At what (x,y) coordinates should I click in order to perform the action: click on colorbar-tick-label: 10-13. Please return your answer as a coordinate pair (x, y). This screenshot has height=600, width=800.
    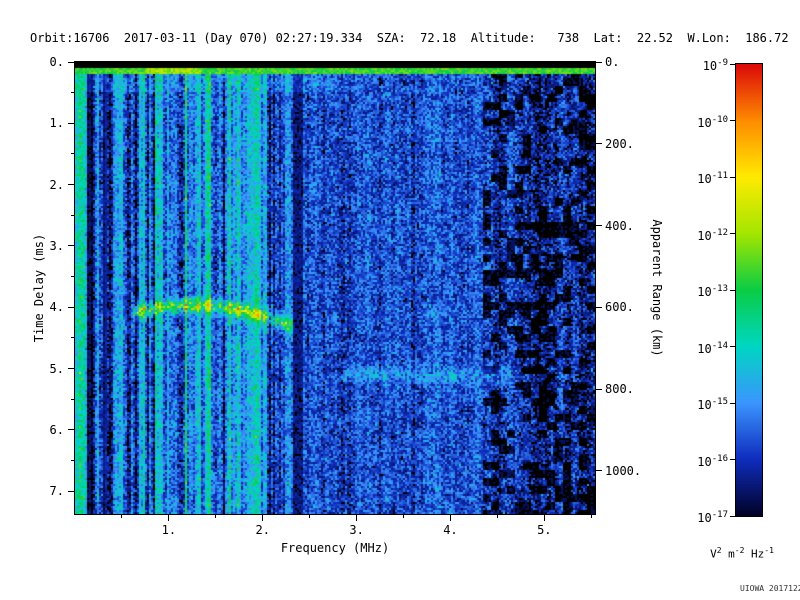
    Looking at the image, I should click on (712, 291).